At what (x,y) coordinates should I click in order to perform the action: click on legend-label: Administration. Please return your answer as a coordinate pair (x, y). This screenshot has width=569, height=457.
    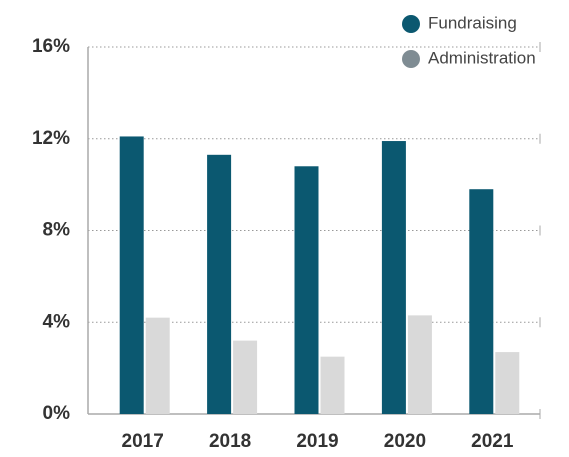
    Looking at the image, I should click on (482, 57).